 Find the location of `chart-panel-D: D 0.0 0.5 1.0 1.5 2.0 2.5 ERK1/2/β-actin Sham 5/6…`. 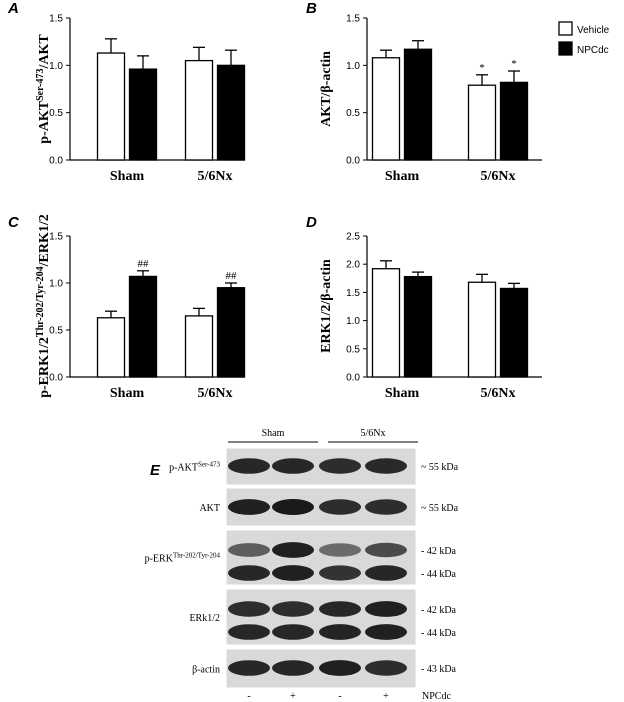

chart-panel-D: D 0.0 0.5 1.0 1.5 2.0 2.5 ERK1/2/β-actin Sham 5/6… is located at coordinates (424, 307).